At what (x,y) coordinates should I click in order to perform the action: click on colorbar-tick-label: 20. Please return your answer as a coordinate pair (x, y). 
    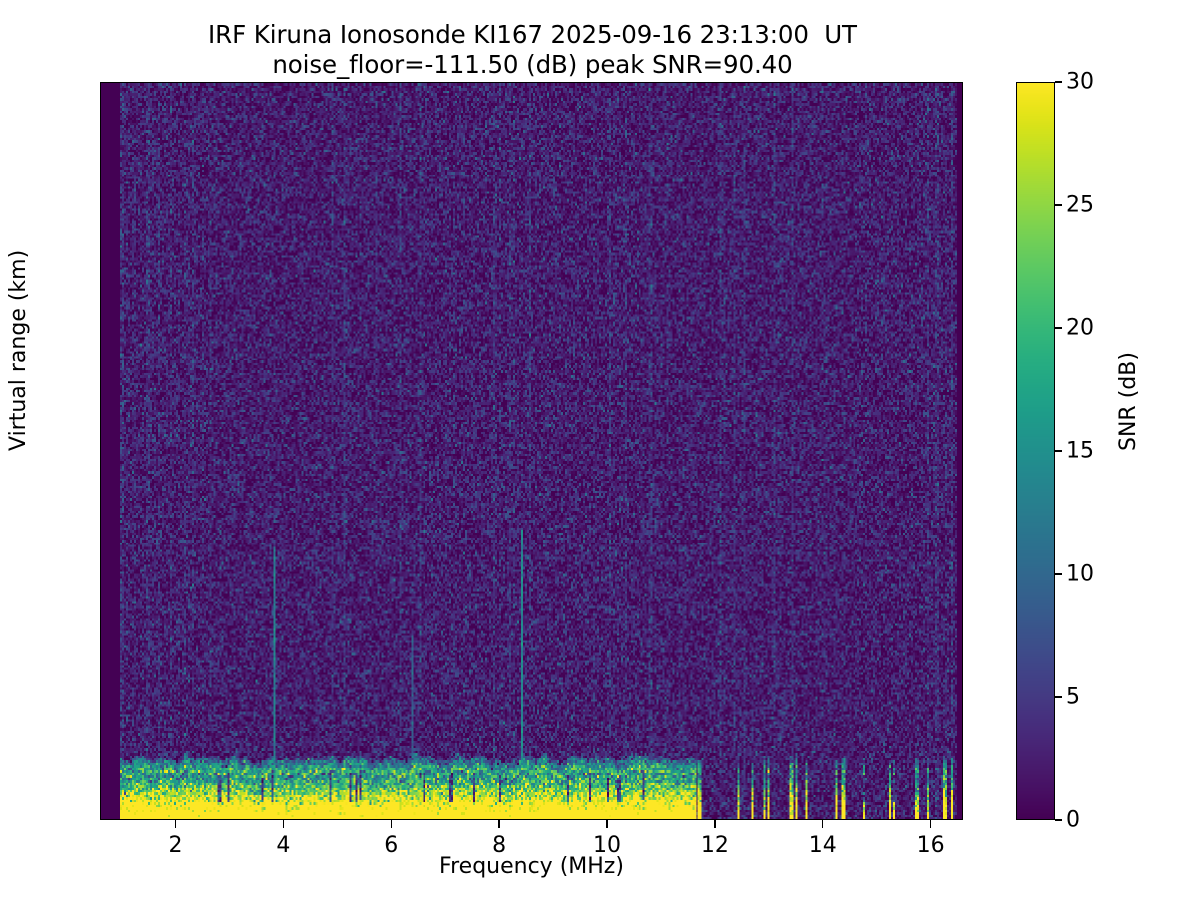
    Looking at the image, I should click on (1080, 328).